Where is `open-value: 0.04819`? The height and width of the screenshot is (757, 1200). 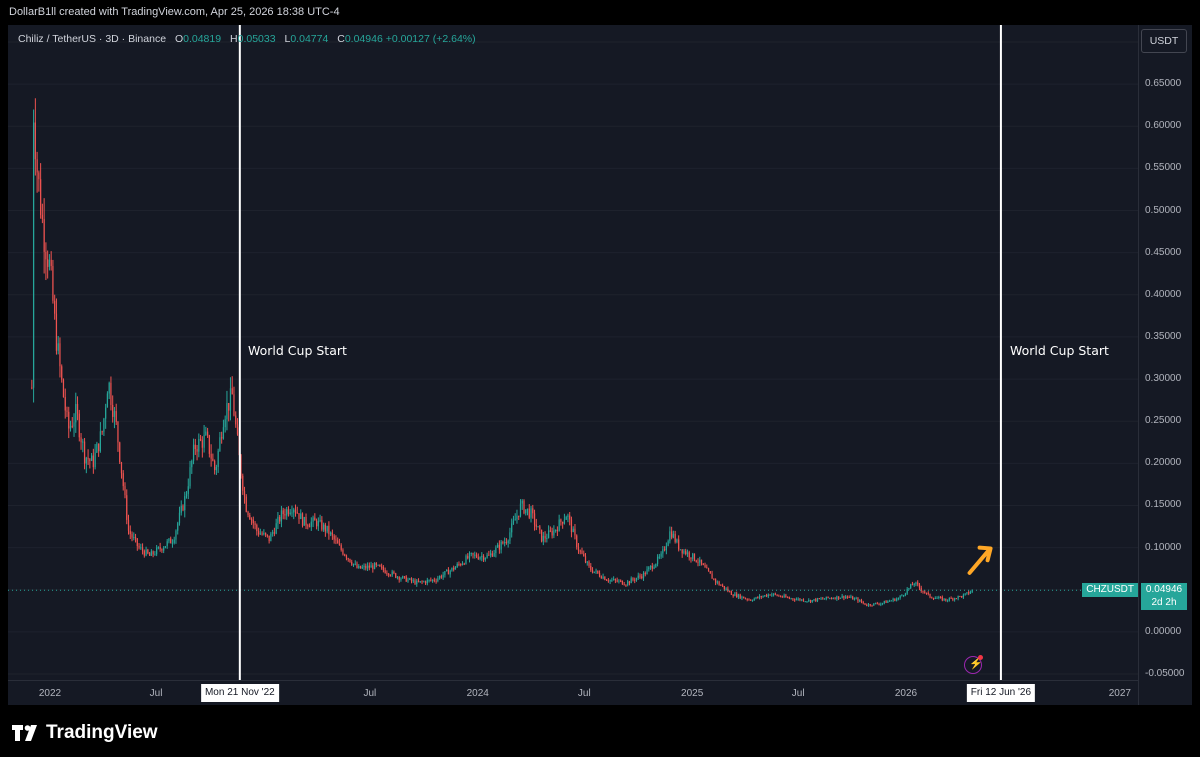 open-value: 0.04819 is located at coordinates (202, 39).